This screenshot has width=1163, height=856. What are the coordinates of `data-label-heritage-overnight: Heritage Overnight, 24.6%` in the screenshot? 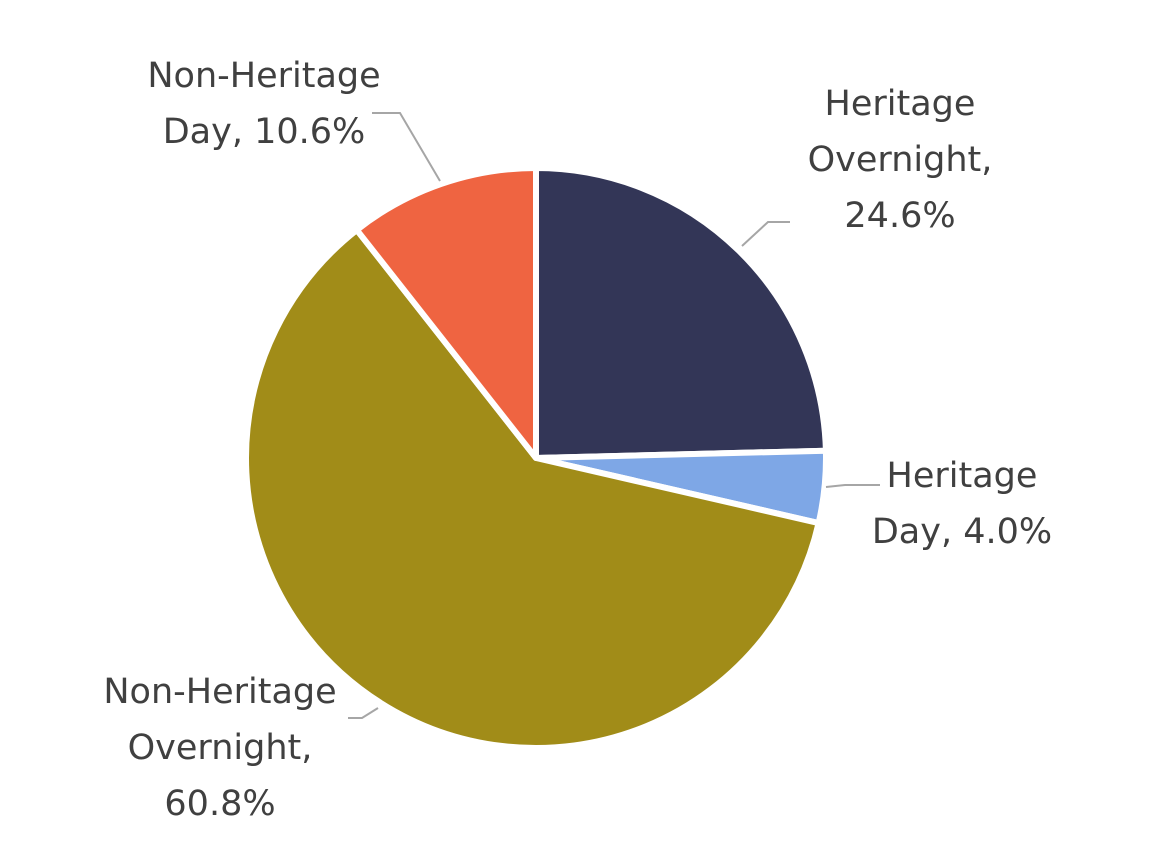 It's located at (900, 160).